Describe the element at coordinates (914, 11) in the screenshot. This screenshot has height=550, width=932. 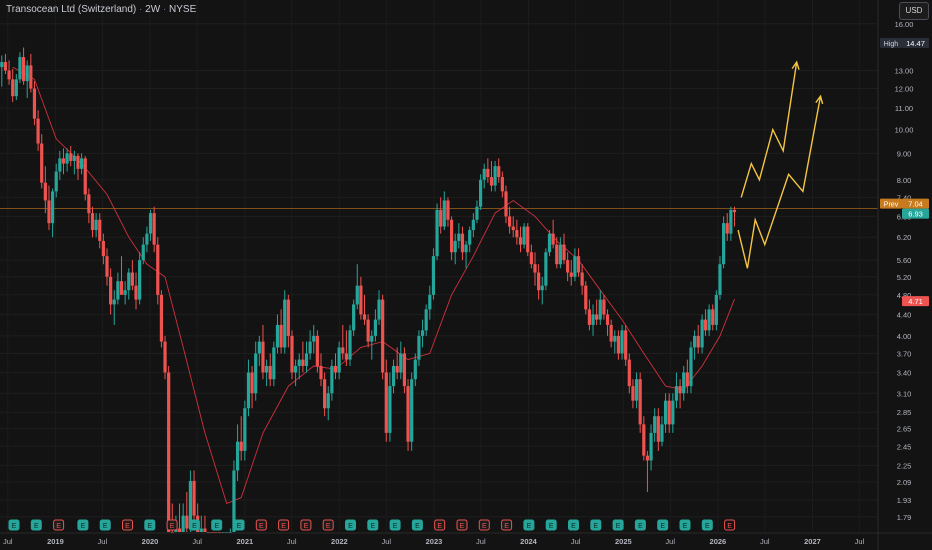
I see `currency-button: USD` at that location.